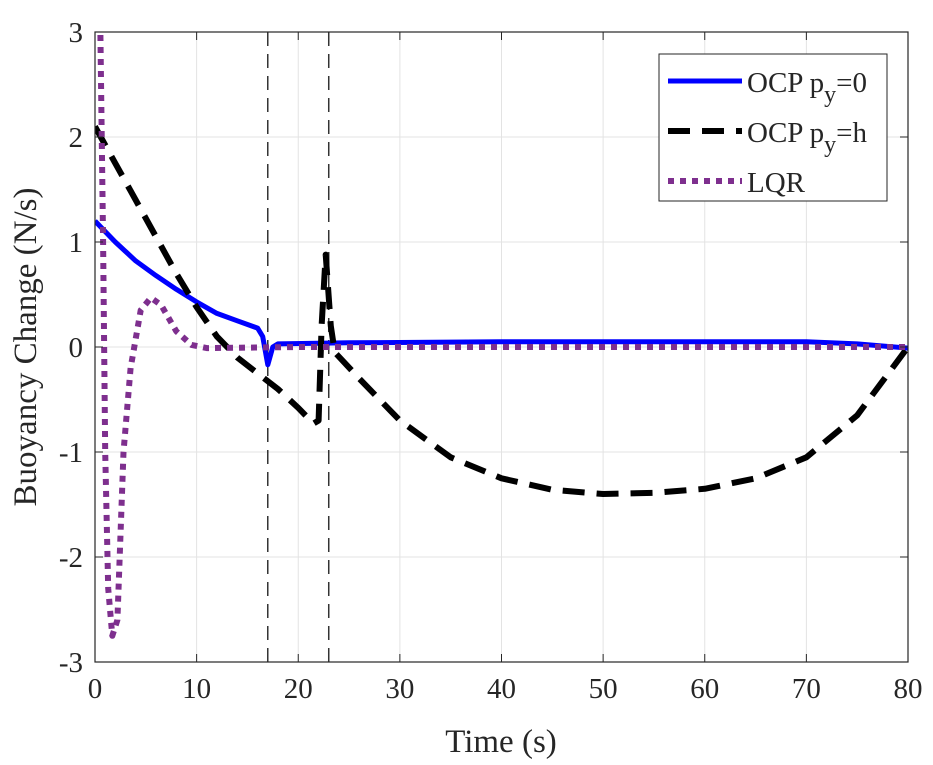  I want to click on y-tick-label: -3, so click(71, 663).